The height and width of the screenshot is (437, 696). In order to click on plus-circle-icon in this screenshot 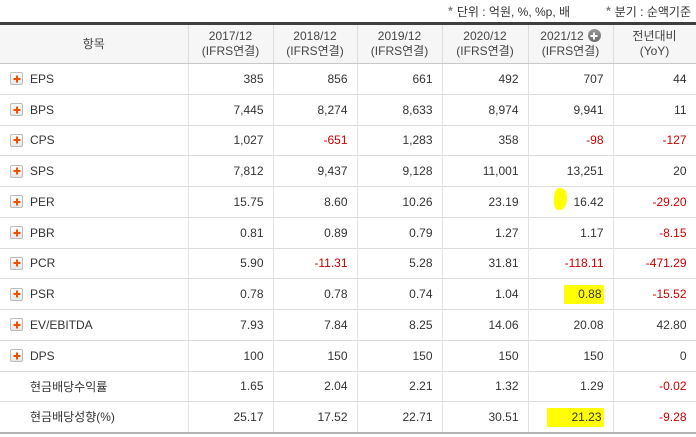, I will do `click(594, 35)`.